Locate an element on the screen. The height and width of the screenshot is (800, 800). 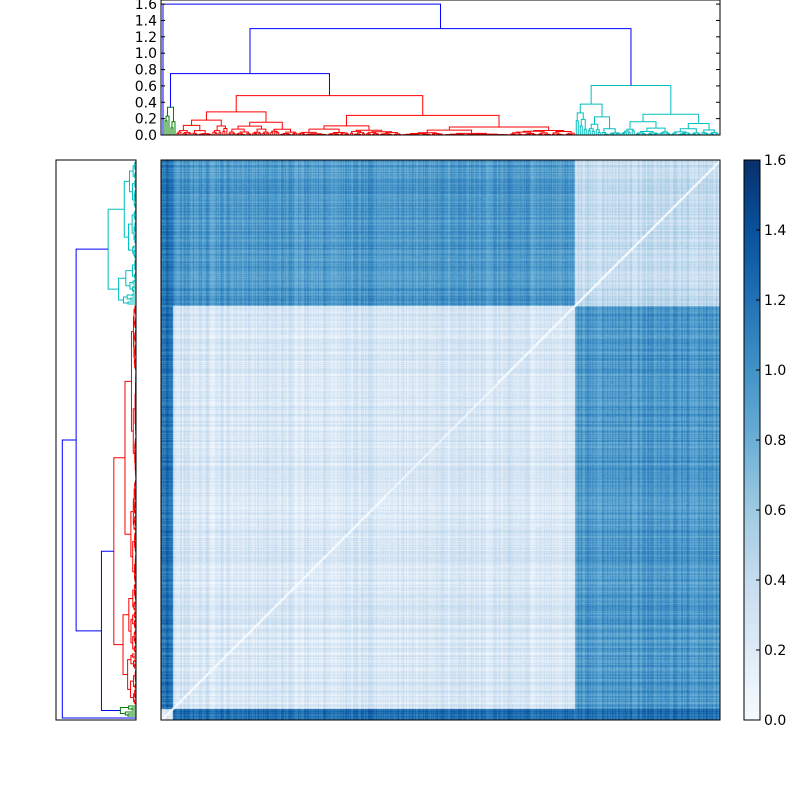
top-dendrogram-ytick-label: 0.6 is located at coordinates (146, 87).